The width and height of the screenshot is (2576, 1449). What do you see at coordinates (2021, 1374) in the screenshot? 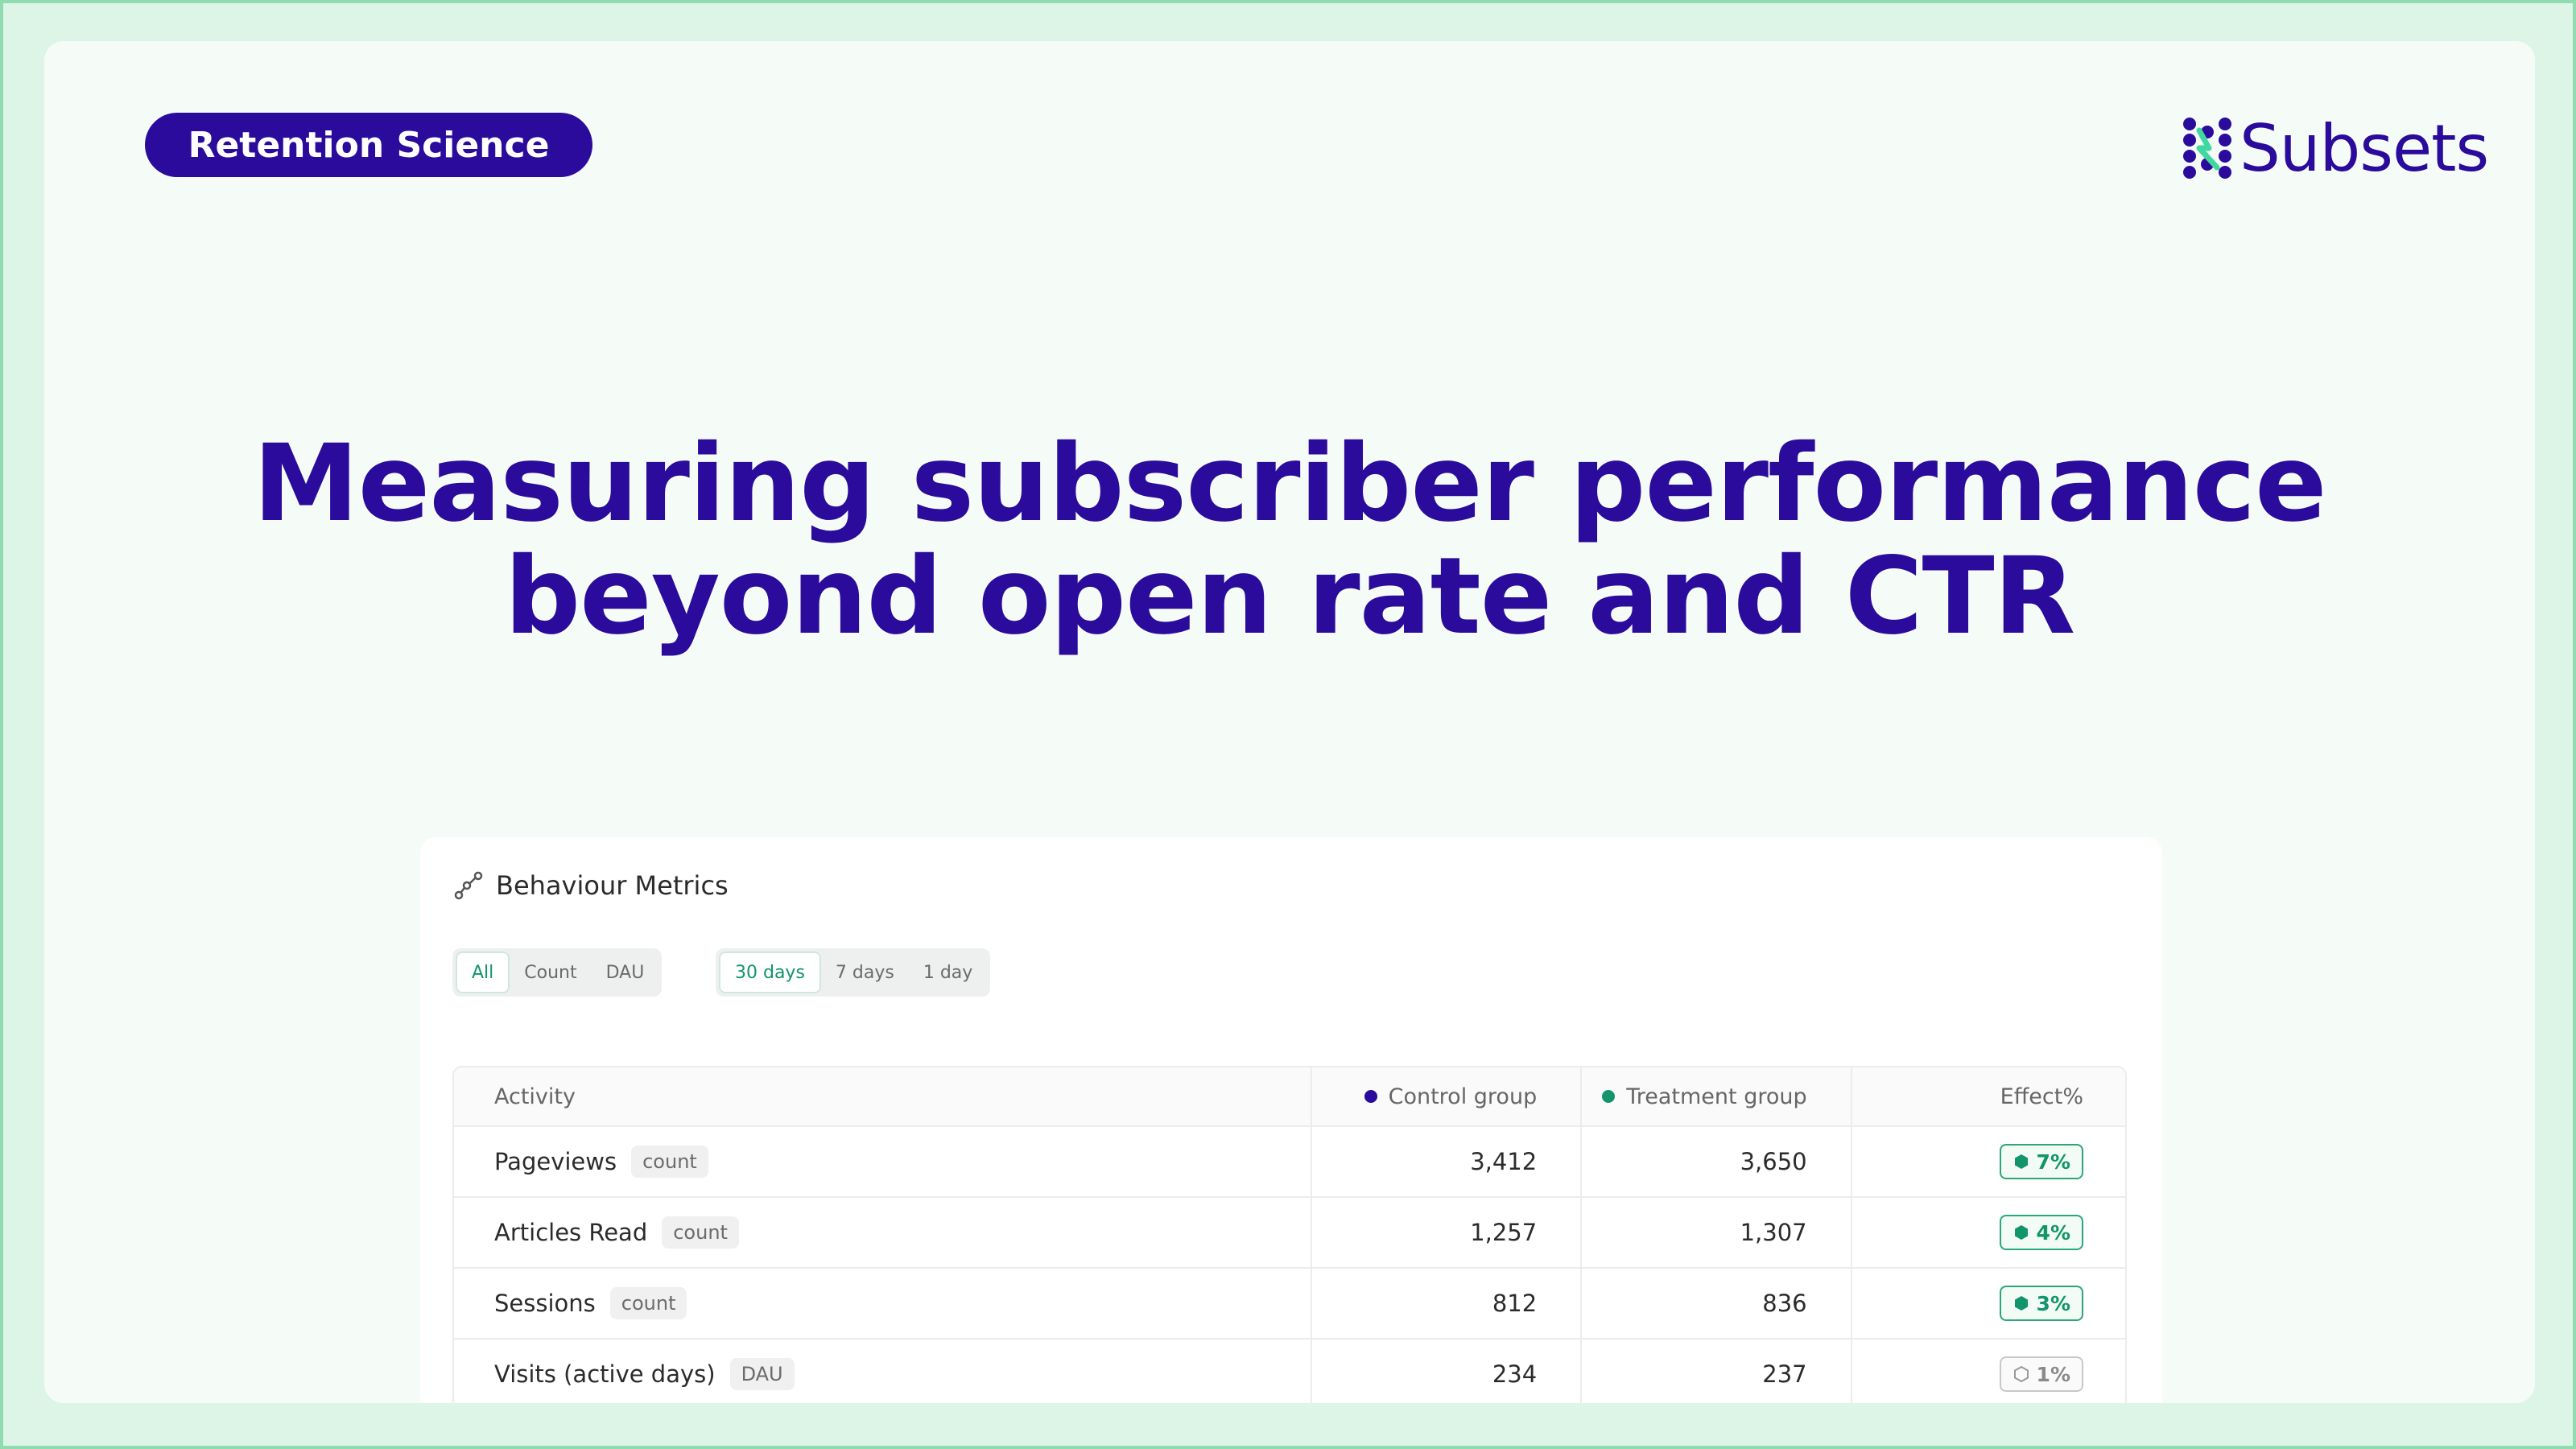
I see `hexagon-outline-icon` at bounding box center [2021, 1374].